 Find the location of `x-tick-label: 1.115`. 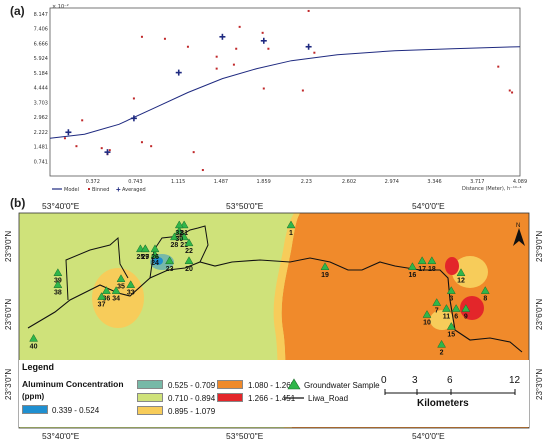

x-tick-label: 1.115 is located at coordinates (178, 182).